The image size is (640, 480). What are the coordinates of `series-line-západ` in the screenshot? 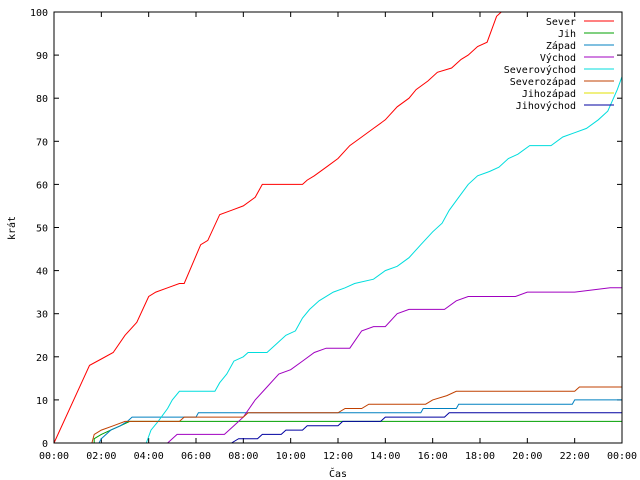 It's located at (360, 421).